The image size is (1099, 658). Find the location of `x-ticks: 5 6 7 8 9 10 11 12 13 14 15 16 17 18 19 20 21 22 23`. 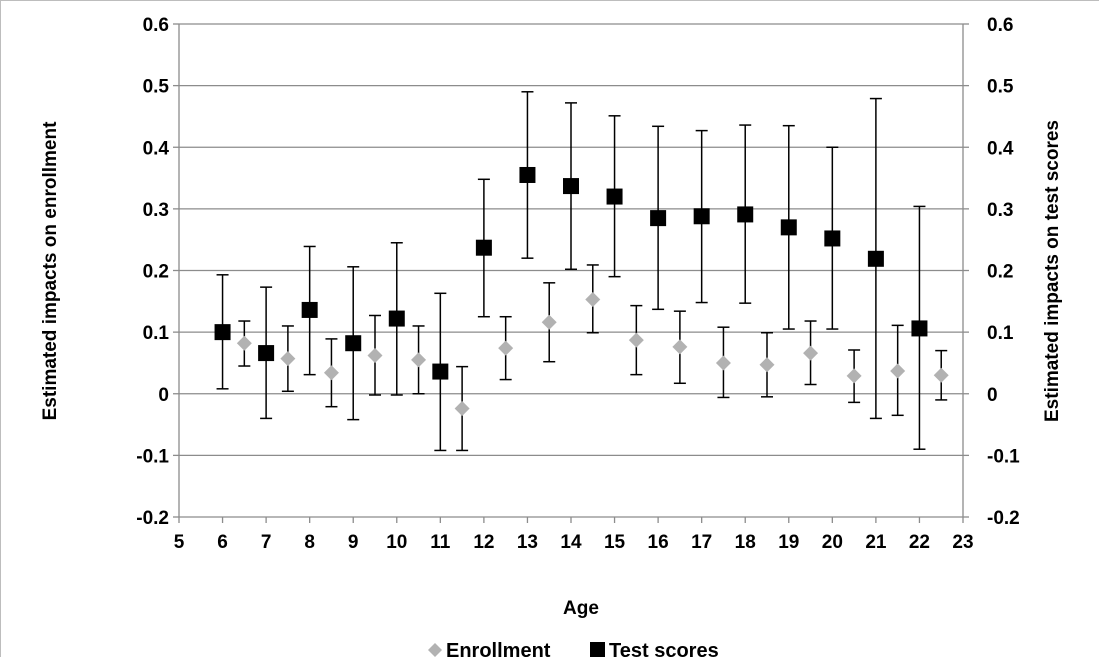

x-ticks: 5 6 7 8 9 10 11 12 13 14 15 16 17 18 19 20 21 22 23 is located at coordinates (574, 542).